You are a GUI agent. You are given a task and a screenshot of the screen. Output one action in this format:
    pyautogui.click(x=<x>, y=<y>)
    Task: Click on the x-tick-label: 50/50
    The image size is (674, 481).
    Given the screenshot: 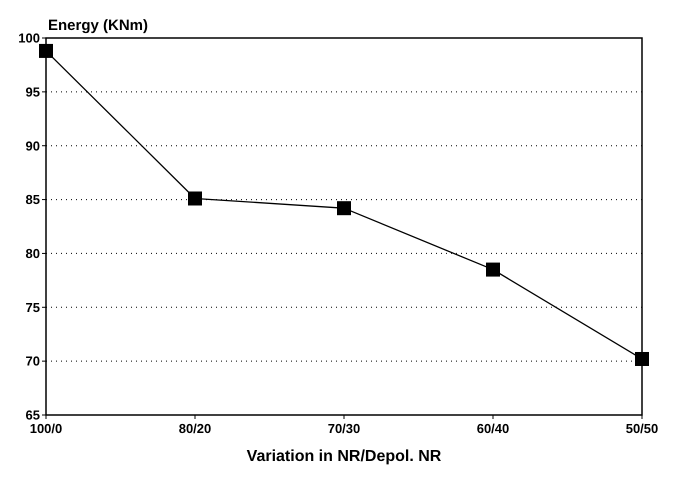 What is the action you would take?
    pyautogui.click(x=642, y=428)
    